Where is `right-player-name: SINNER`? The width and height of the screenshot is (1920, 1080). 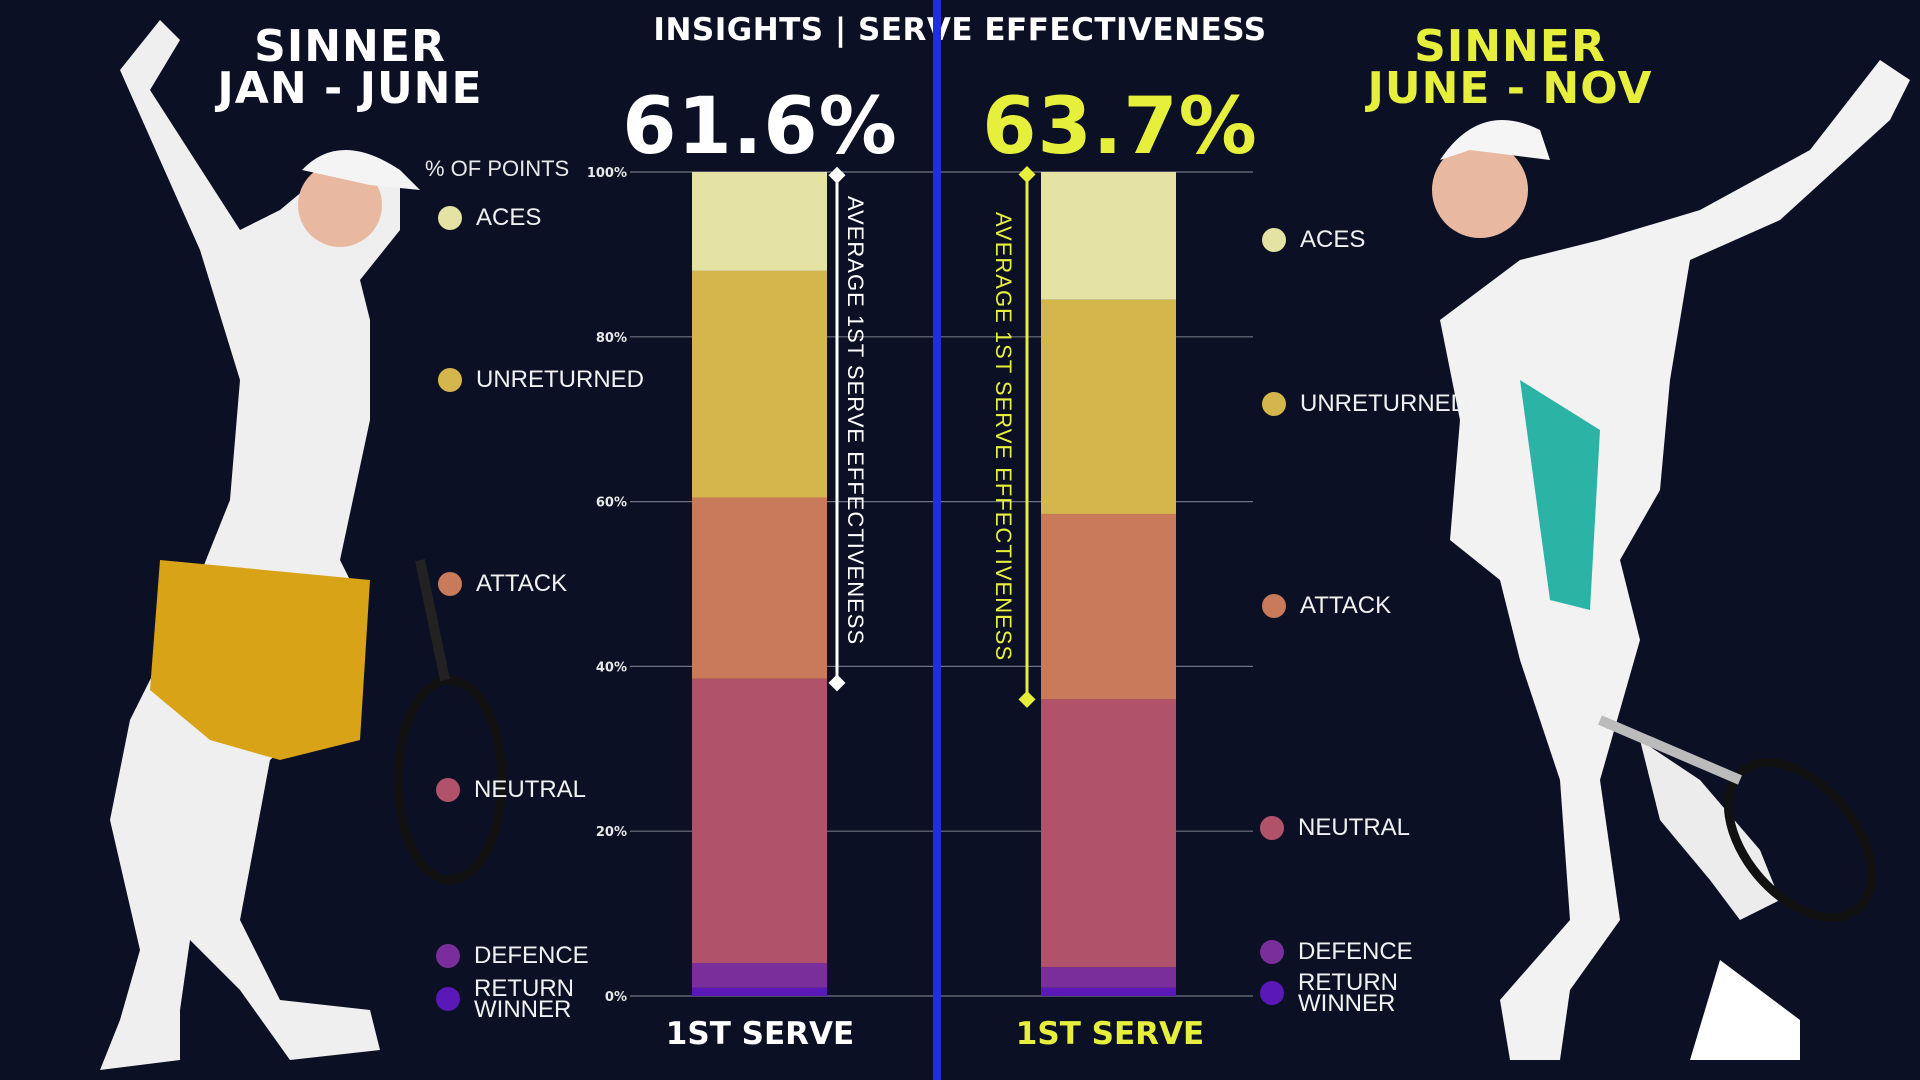 right-player-name: SINNER is located at coordinates (1510, 46).